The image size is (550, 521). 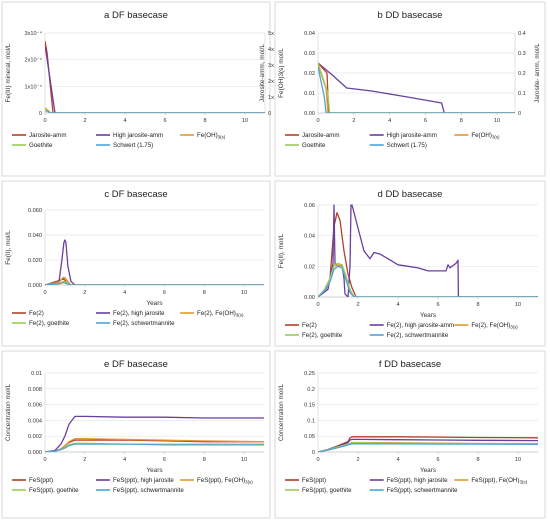 What do you see at coordinates (327, 490) in the screenshot?
I see `legend-label: FeS(ppt), goethite` at bounding box center [327, 490].